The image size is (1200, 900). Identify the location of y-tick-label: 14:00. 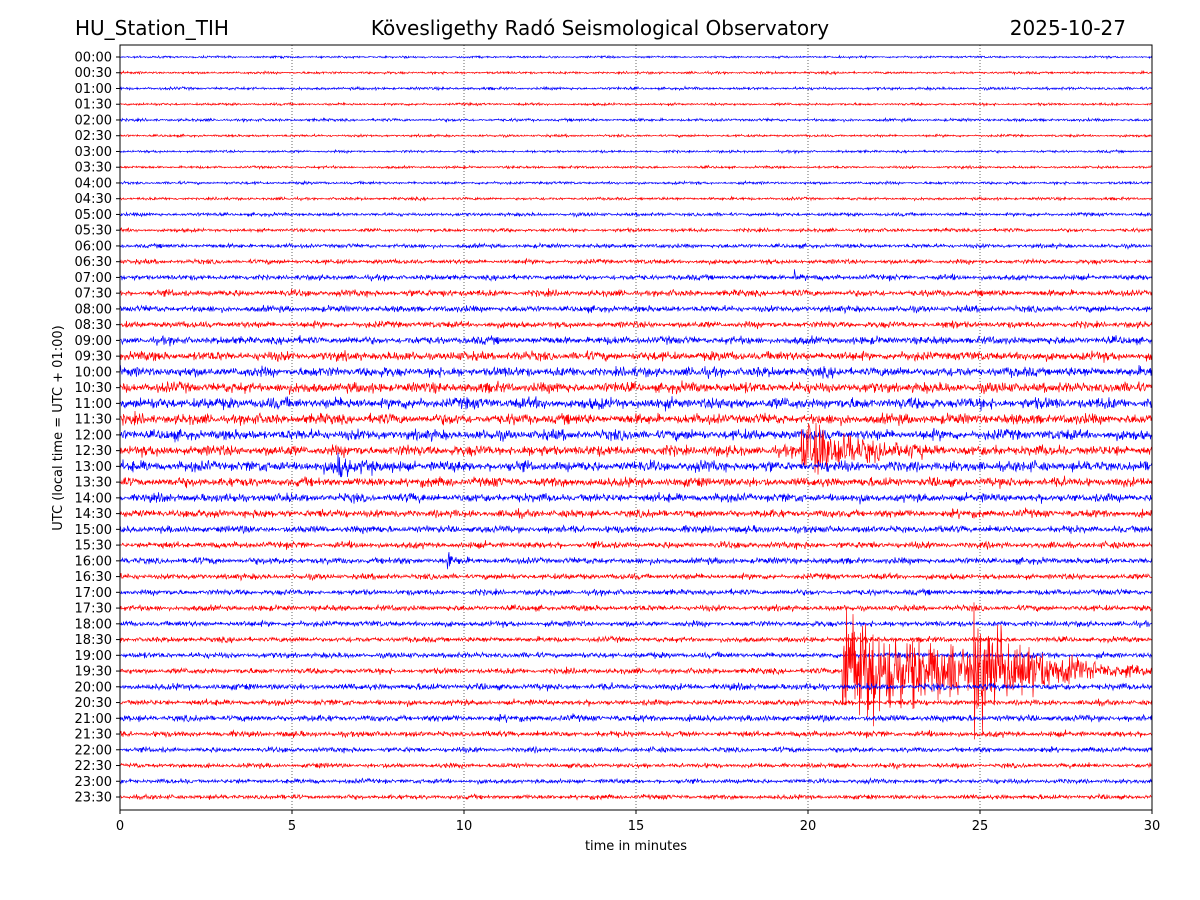
(93, 498).